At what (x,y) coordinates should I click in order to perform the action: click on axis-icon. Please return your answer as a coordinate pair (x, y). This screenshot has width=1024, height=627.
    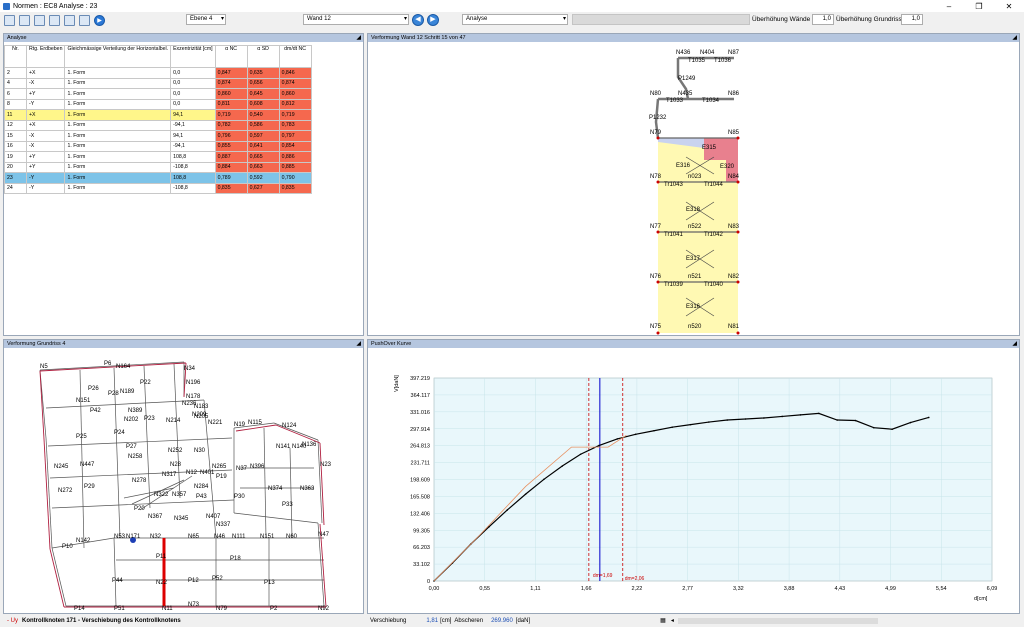
    Looking at the image, I should click on (84, 20).